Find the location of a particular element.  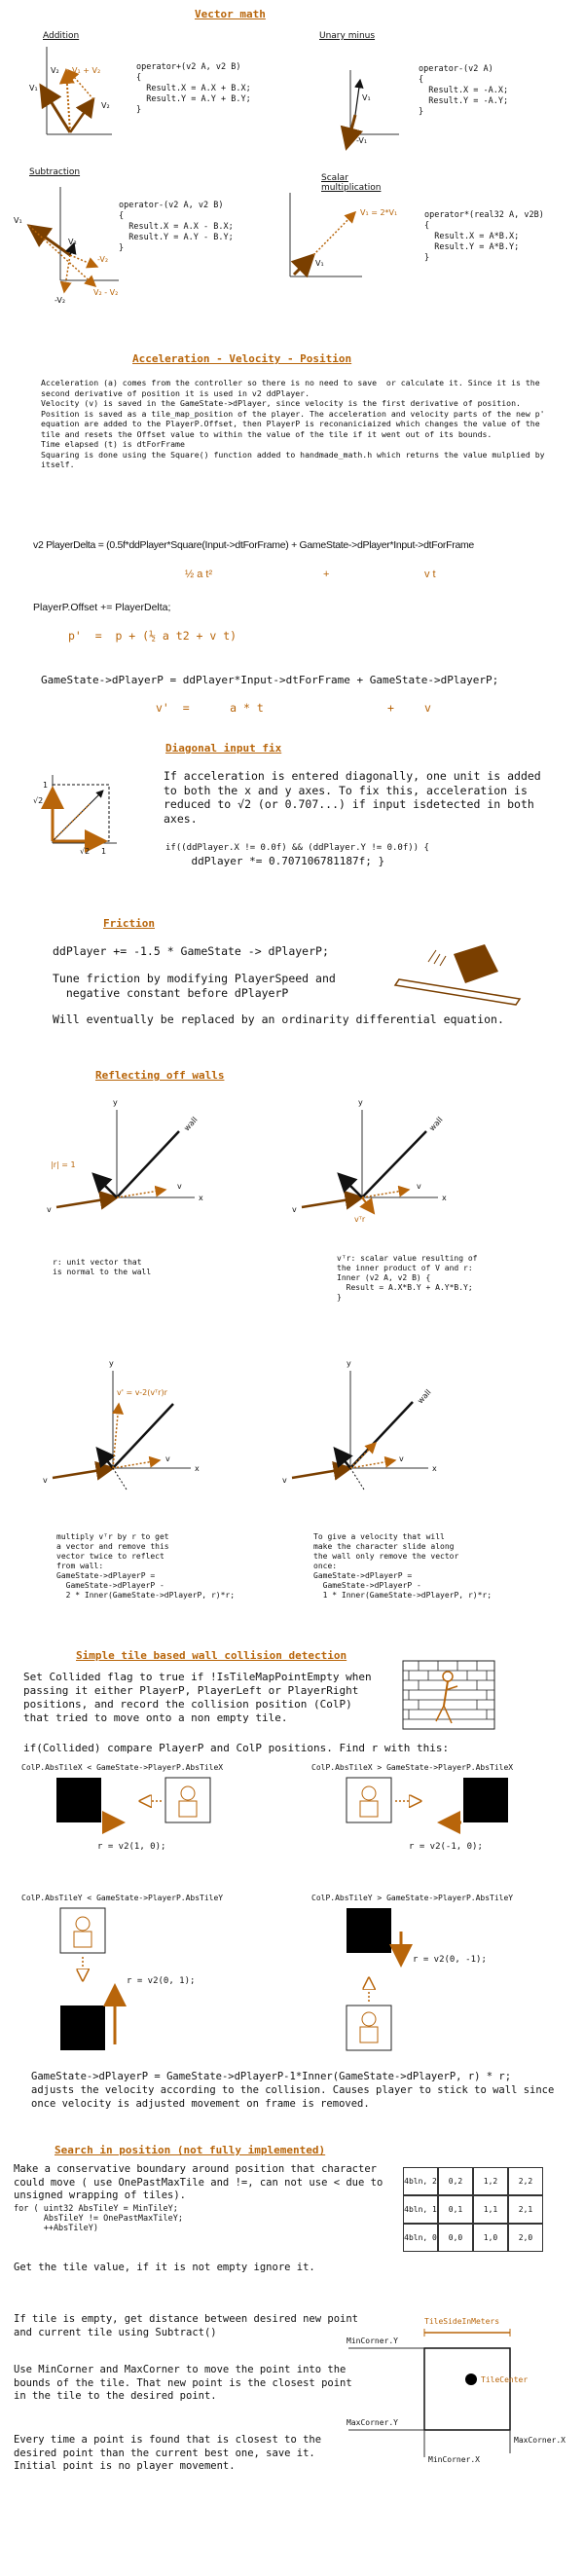

c4-r: r = v2(0, -1); is located at coordinates (450, 1960).